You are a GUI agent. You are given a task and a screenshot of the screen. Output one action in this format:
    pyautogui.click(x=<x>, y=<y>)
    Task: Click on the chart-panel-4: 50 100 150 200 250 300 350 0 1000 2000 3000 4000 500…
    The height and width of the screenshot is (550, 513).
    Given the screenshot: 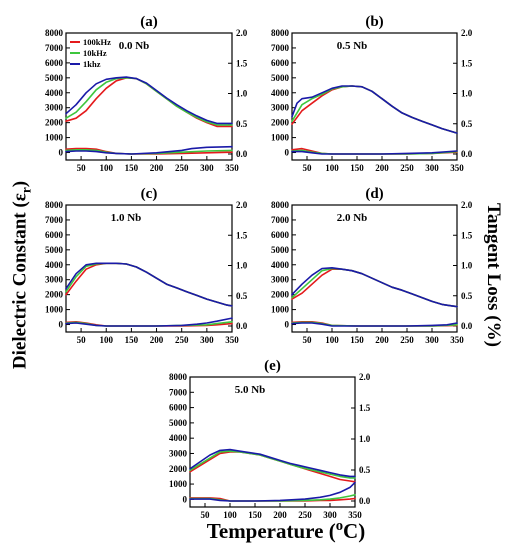 What is the action you would take?
    pyautogui.click(x=372, y=265)
    